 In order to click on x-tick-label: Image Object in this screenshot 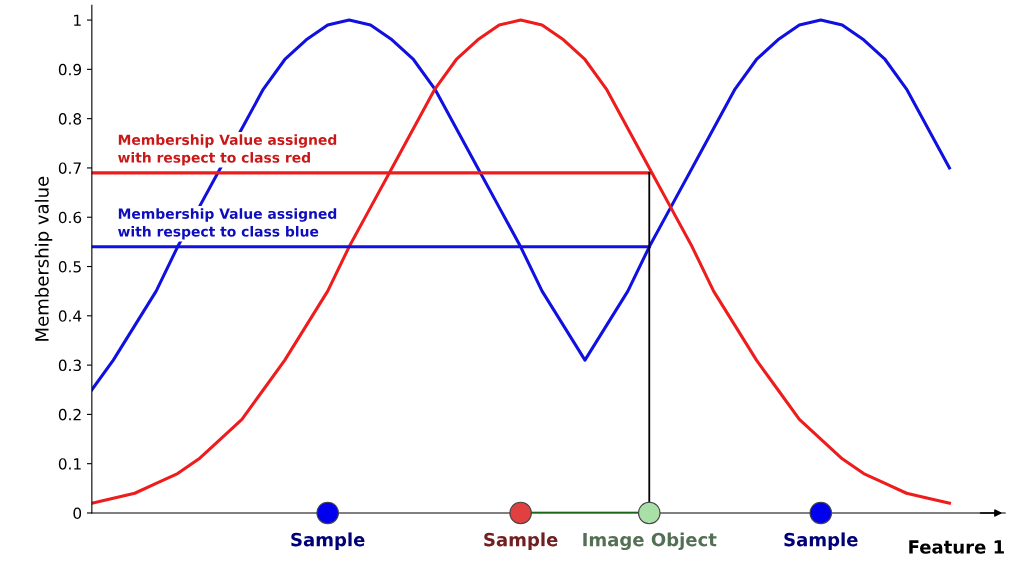, I will do `click(650, 541)`.